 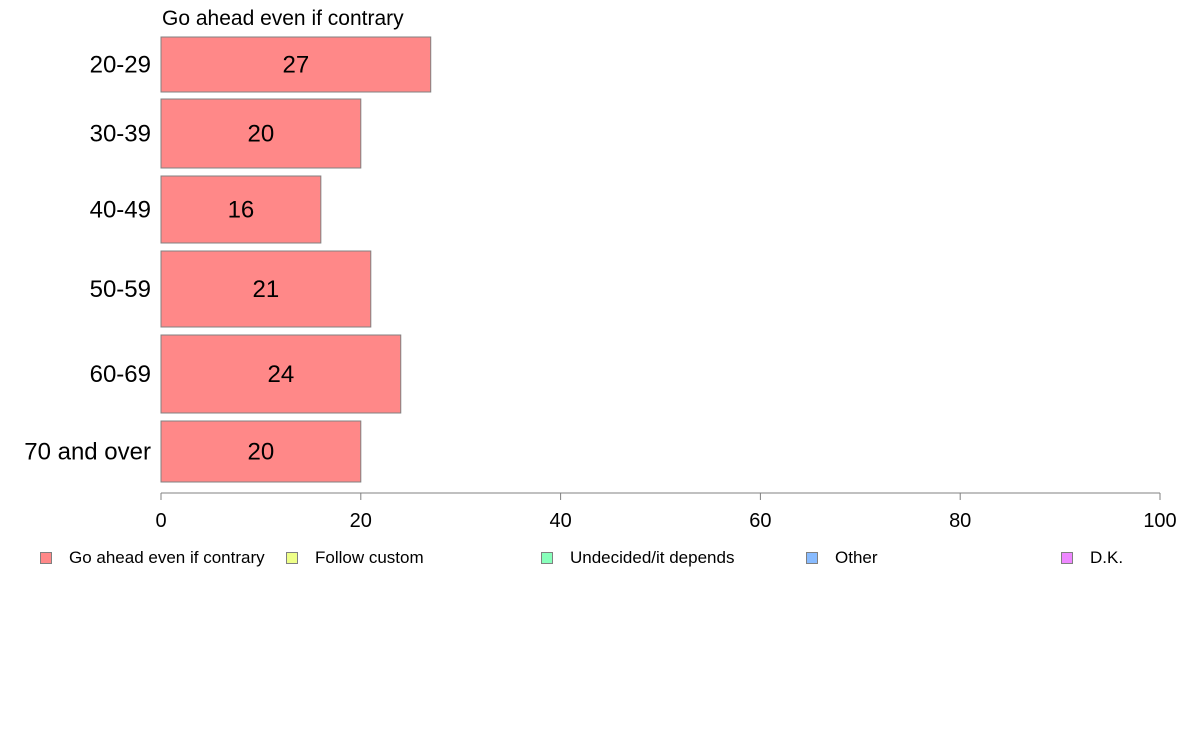 I want to click on category-label: 50-59, so click(x=120, y=289).